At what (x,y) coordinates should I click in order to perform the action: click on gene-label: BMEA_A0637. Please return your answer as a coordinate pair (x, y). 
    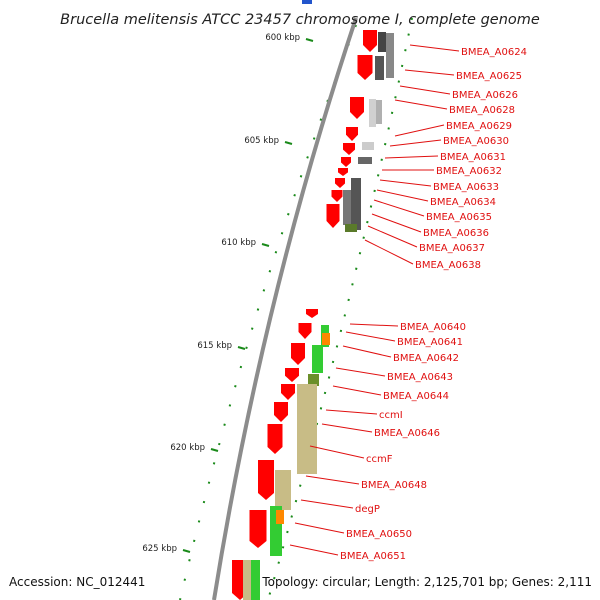
    Looking at the image, I should click on (452, 248).